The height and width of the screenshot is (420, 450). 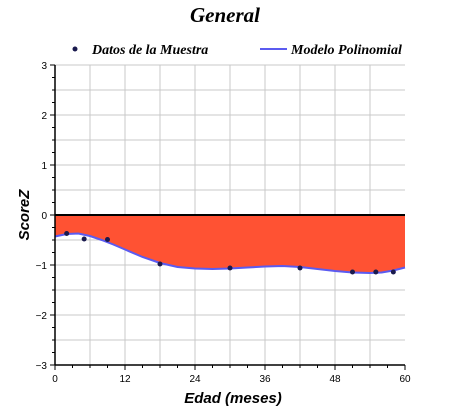 I want to click on x-tick-label: 12, so click(x=125, y=379).